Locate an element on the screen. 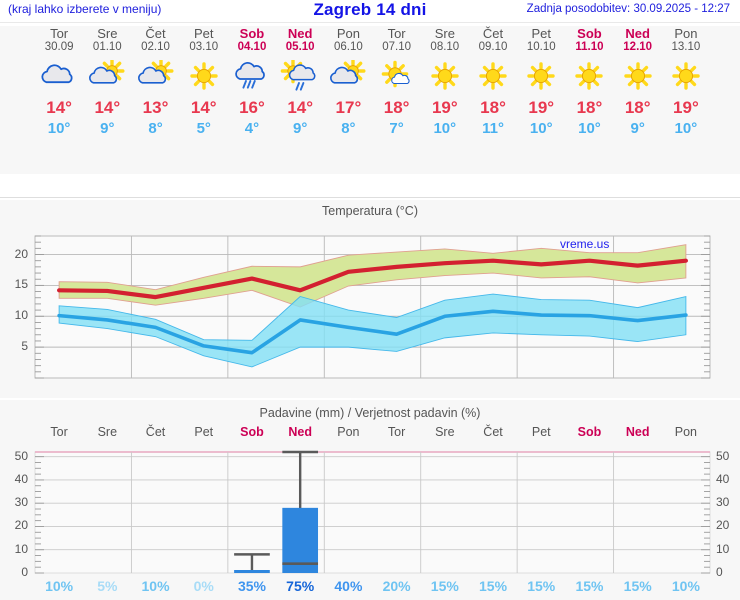 The height and width of the screenshot is (600, 740). precip-day-label-1: Sre is located at coordinates (107, 432).